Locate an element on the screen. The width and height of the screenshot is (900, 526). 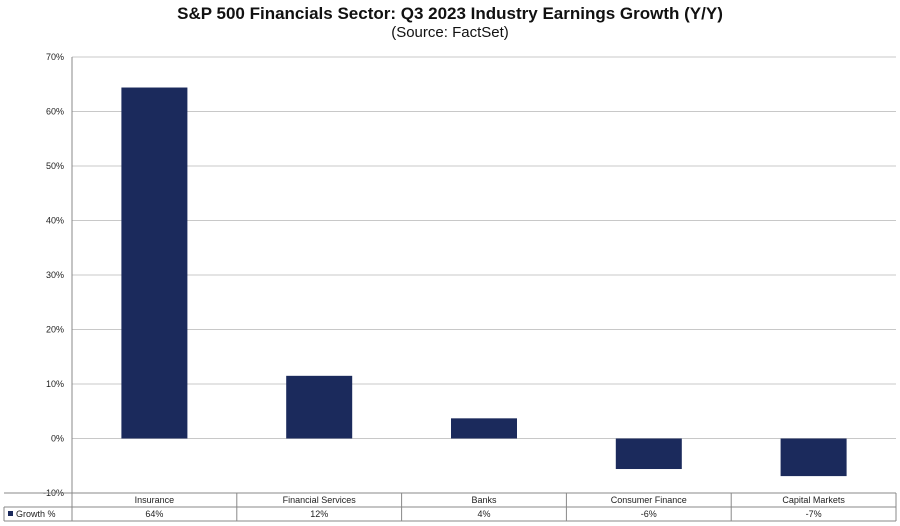
bar-financial-services is located at coordinates (319, 407).